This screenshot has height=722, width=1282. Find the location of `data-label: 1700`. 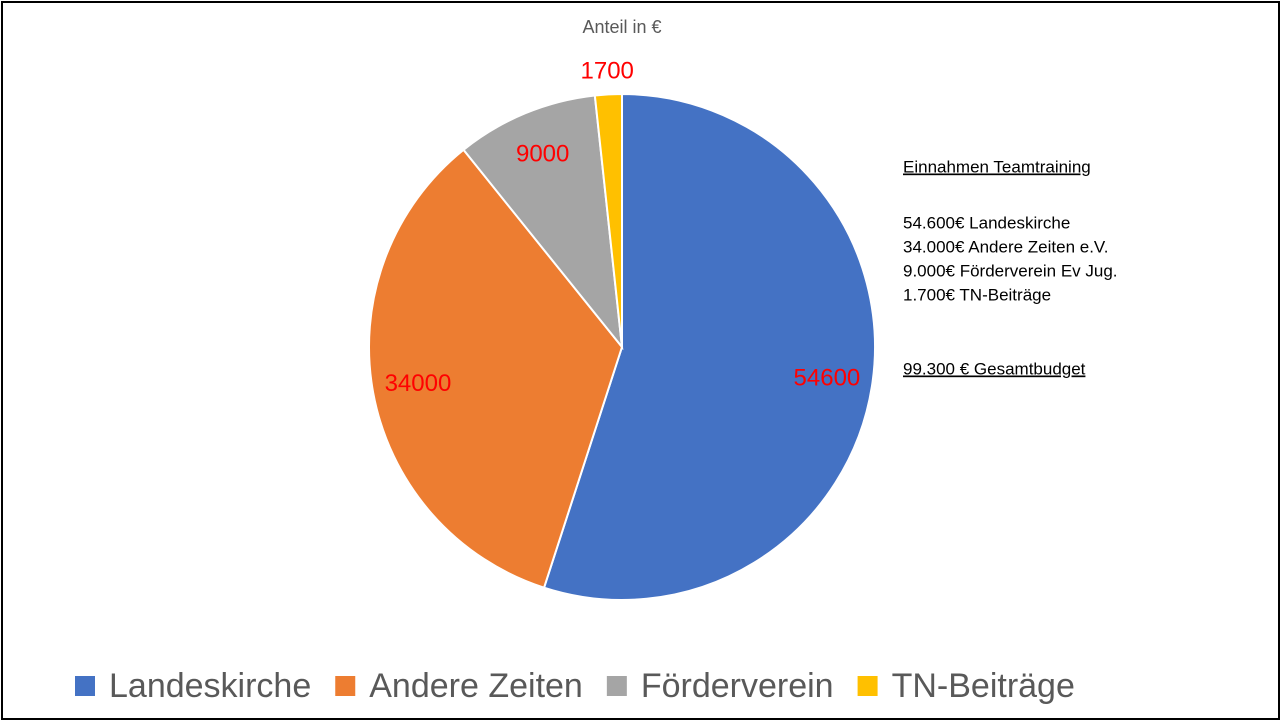

data-label: 1700 is located at coordinates (607, 71).